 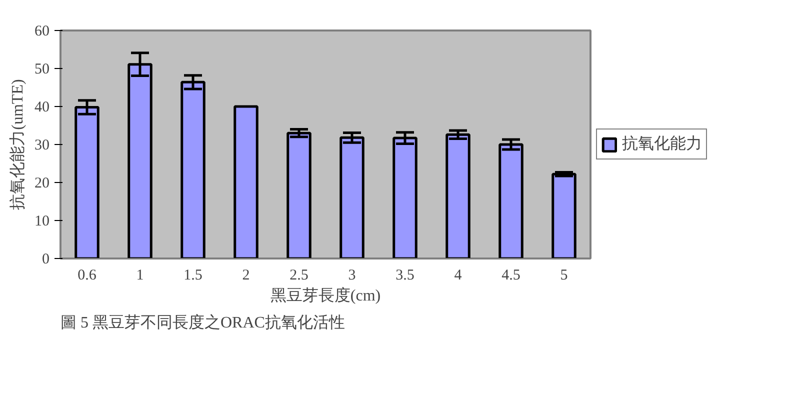 I want to click on x-tick-label: 5, so click(x=564, y=276).